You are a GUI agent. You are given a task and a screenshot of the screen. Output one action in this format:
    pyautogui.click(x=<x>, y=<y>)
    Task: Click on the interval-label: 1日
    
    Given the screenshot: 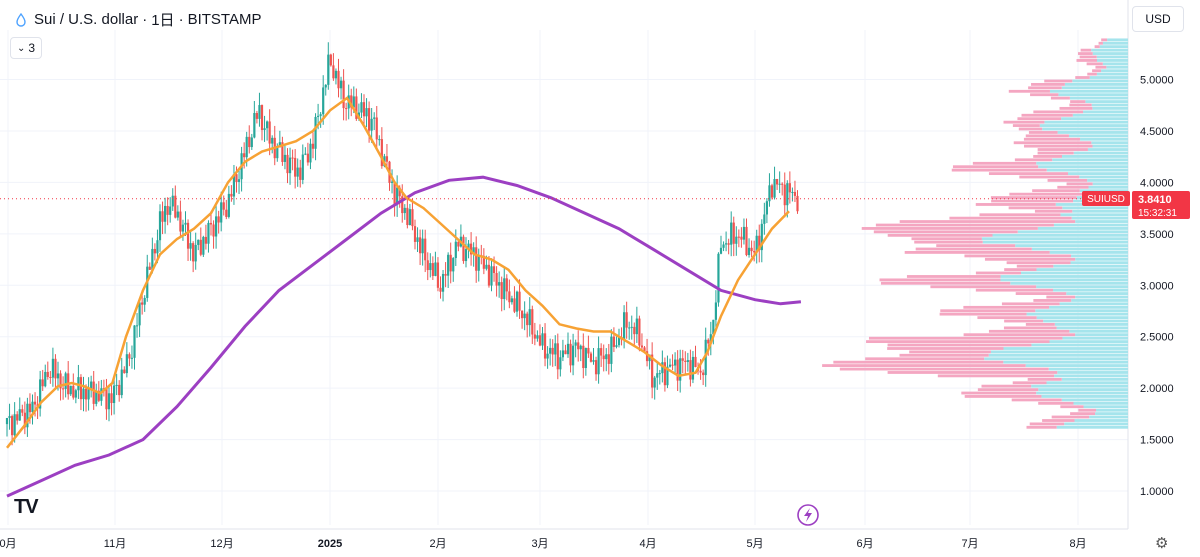 What is the action you would take?
    pyautogui.click(x=163, y=20)
    